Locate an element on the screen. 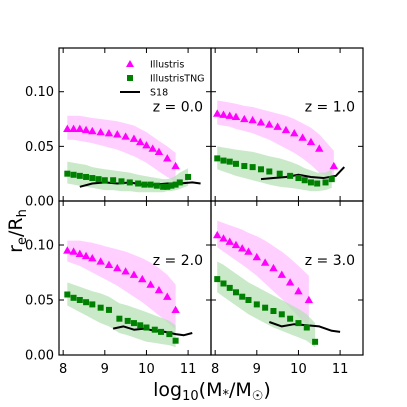 This screenshot has height=407, width=407. legend-marker-square is located at coordinates (130, 78).